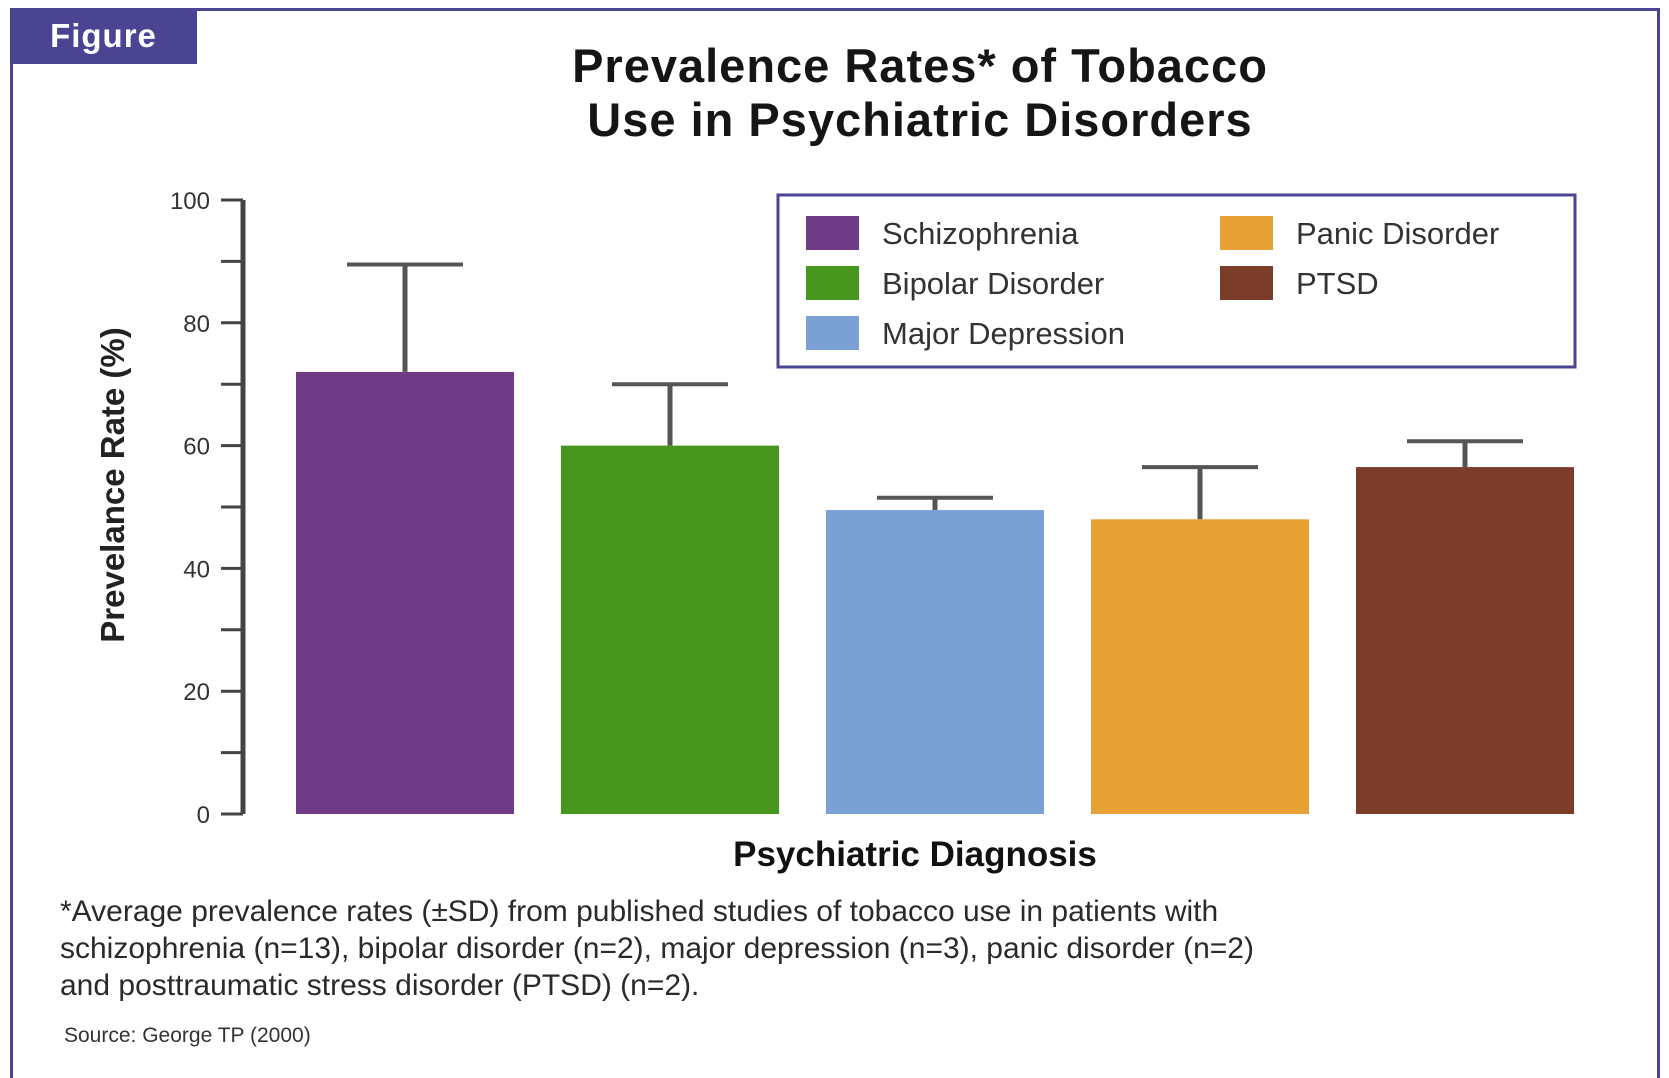 The width and height of the screenshot is (1669, 1078). I want to click on y-tick-label: 100, so click(190, 201).